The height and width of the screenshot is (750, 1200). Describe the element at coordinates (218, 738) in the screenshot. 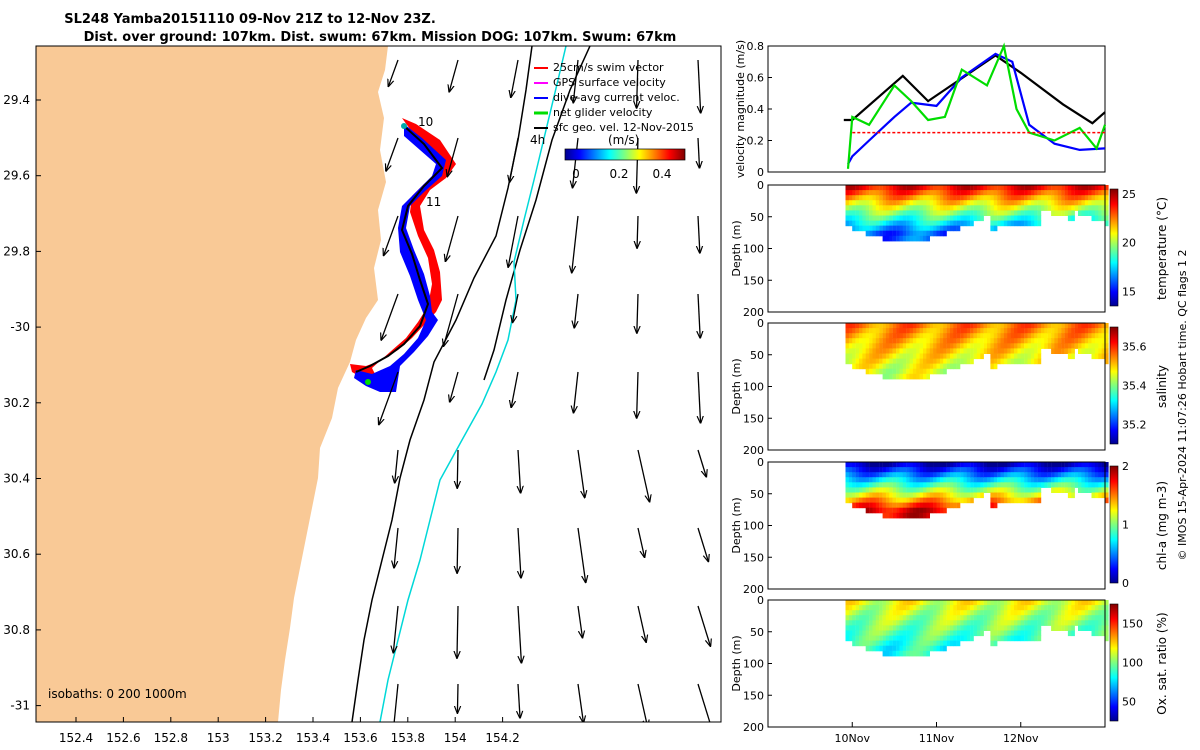

I see `map-x-tick-label: 153` at that location.